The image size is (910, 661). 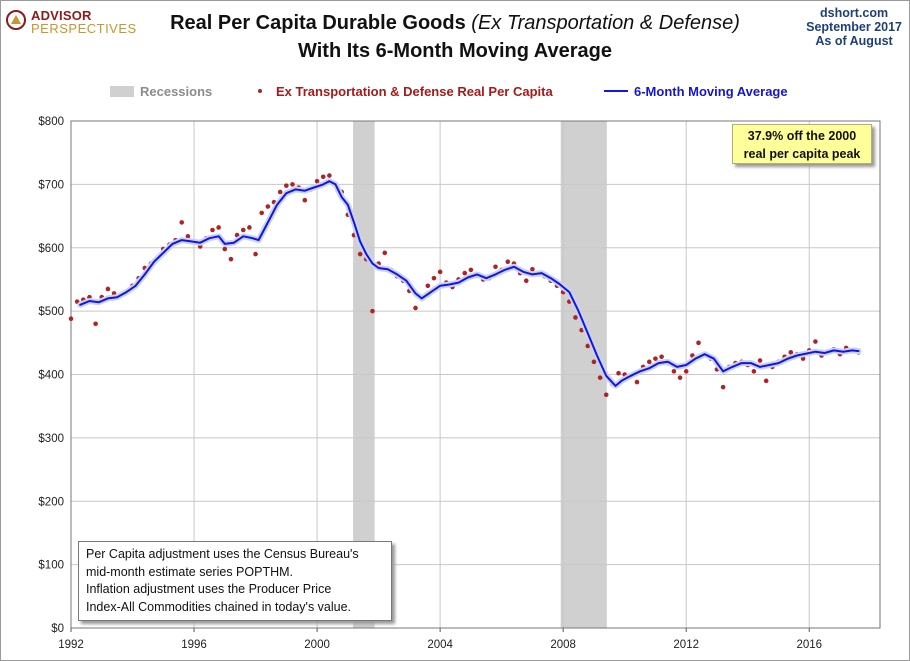 I want to click on title-main: Real Per Capita Durable Goods, so click(x=321, y=23).